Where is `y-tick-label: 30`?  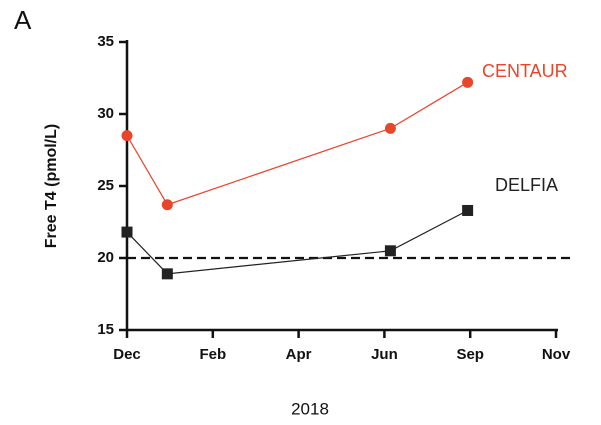 y-tick-label: 30 is located at coordinates (105, 113).